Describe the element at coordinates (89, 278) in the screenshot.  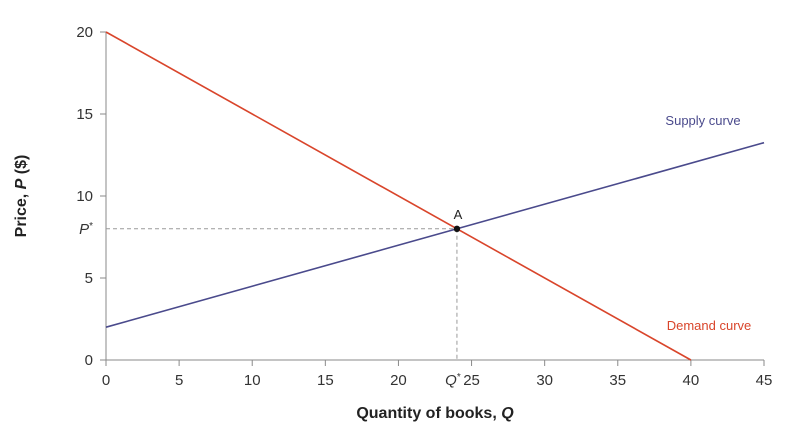
I see `y-tick-label: 5` at that location.